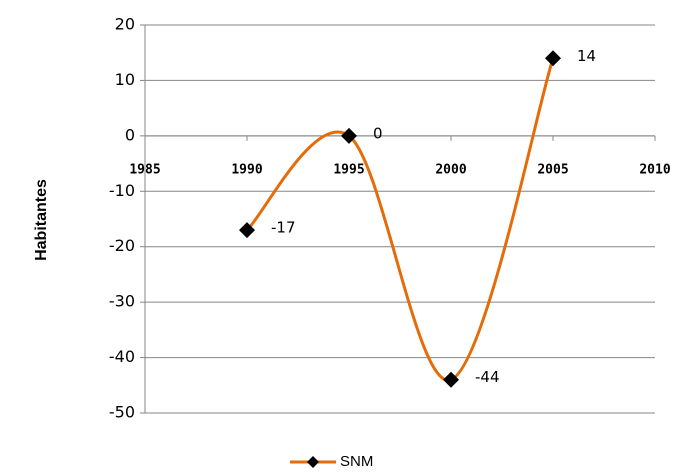 Image resolution: width=678 pixels, height=472 pixels. Describe the element at coordinates (356, 461) in the screenshot. I see `legend-label: SNM` at that location.